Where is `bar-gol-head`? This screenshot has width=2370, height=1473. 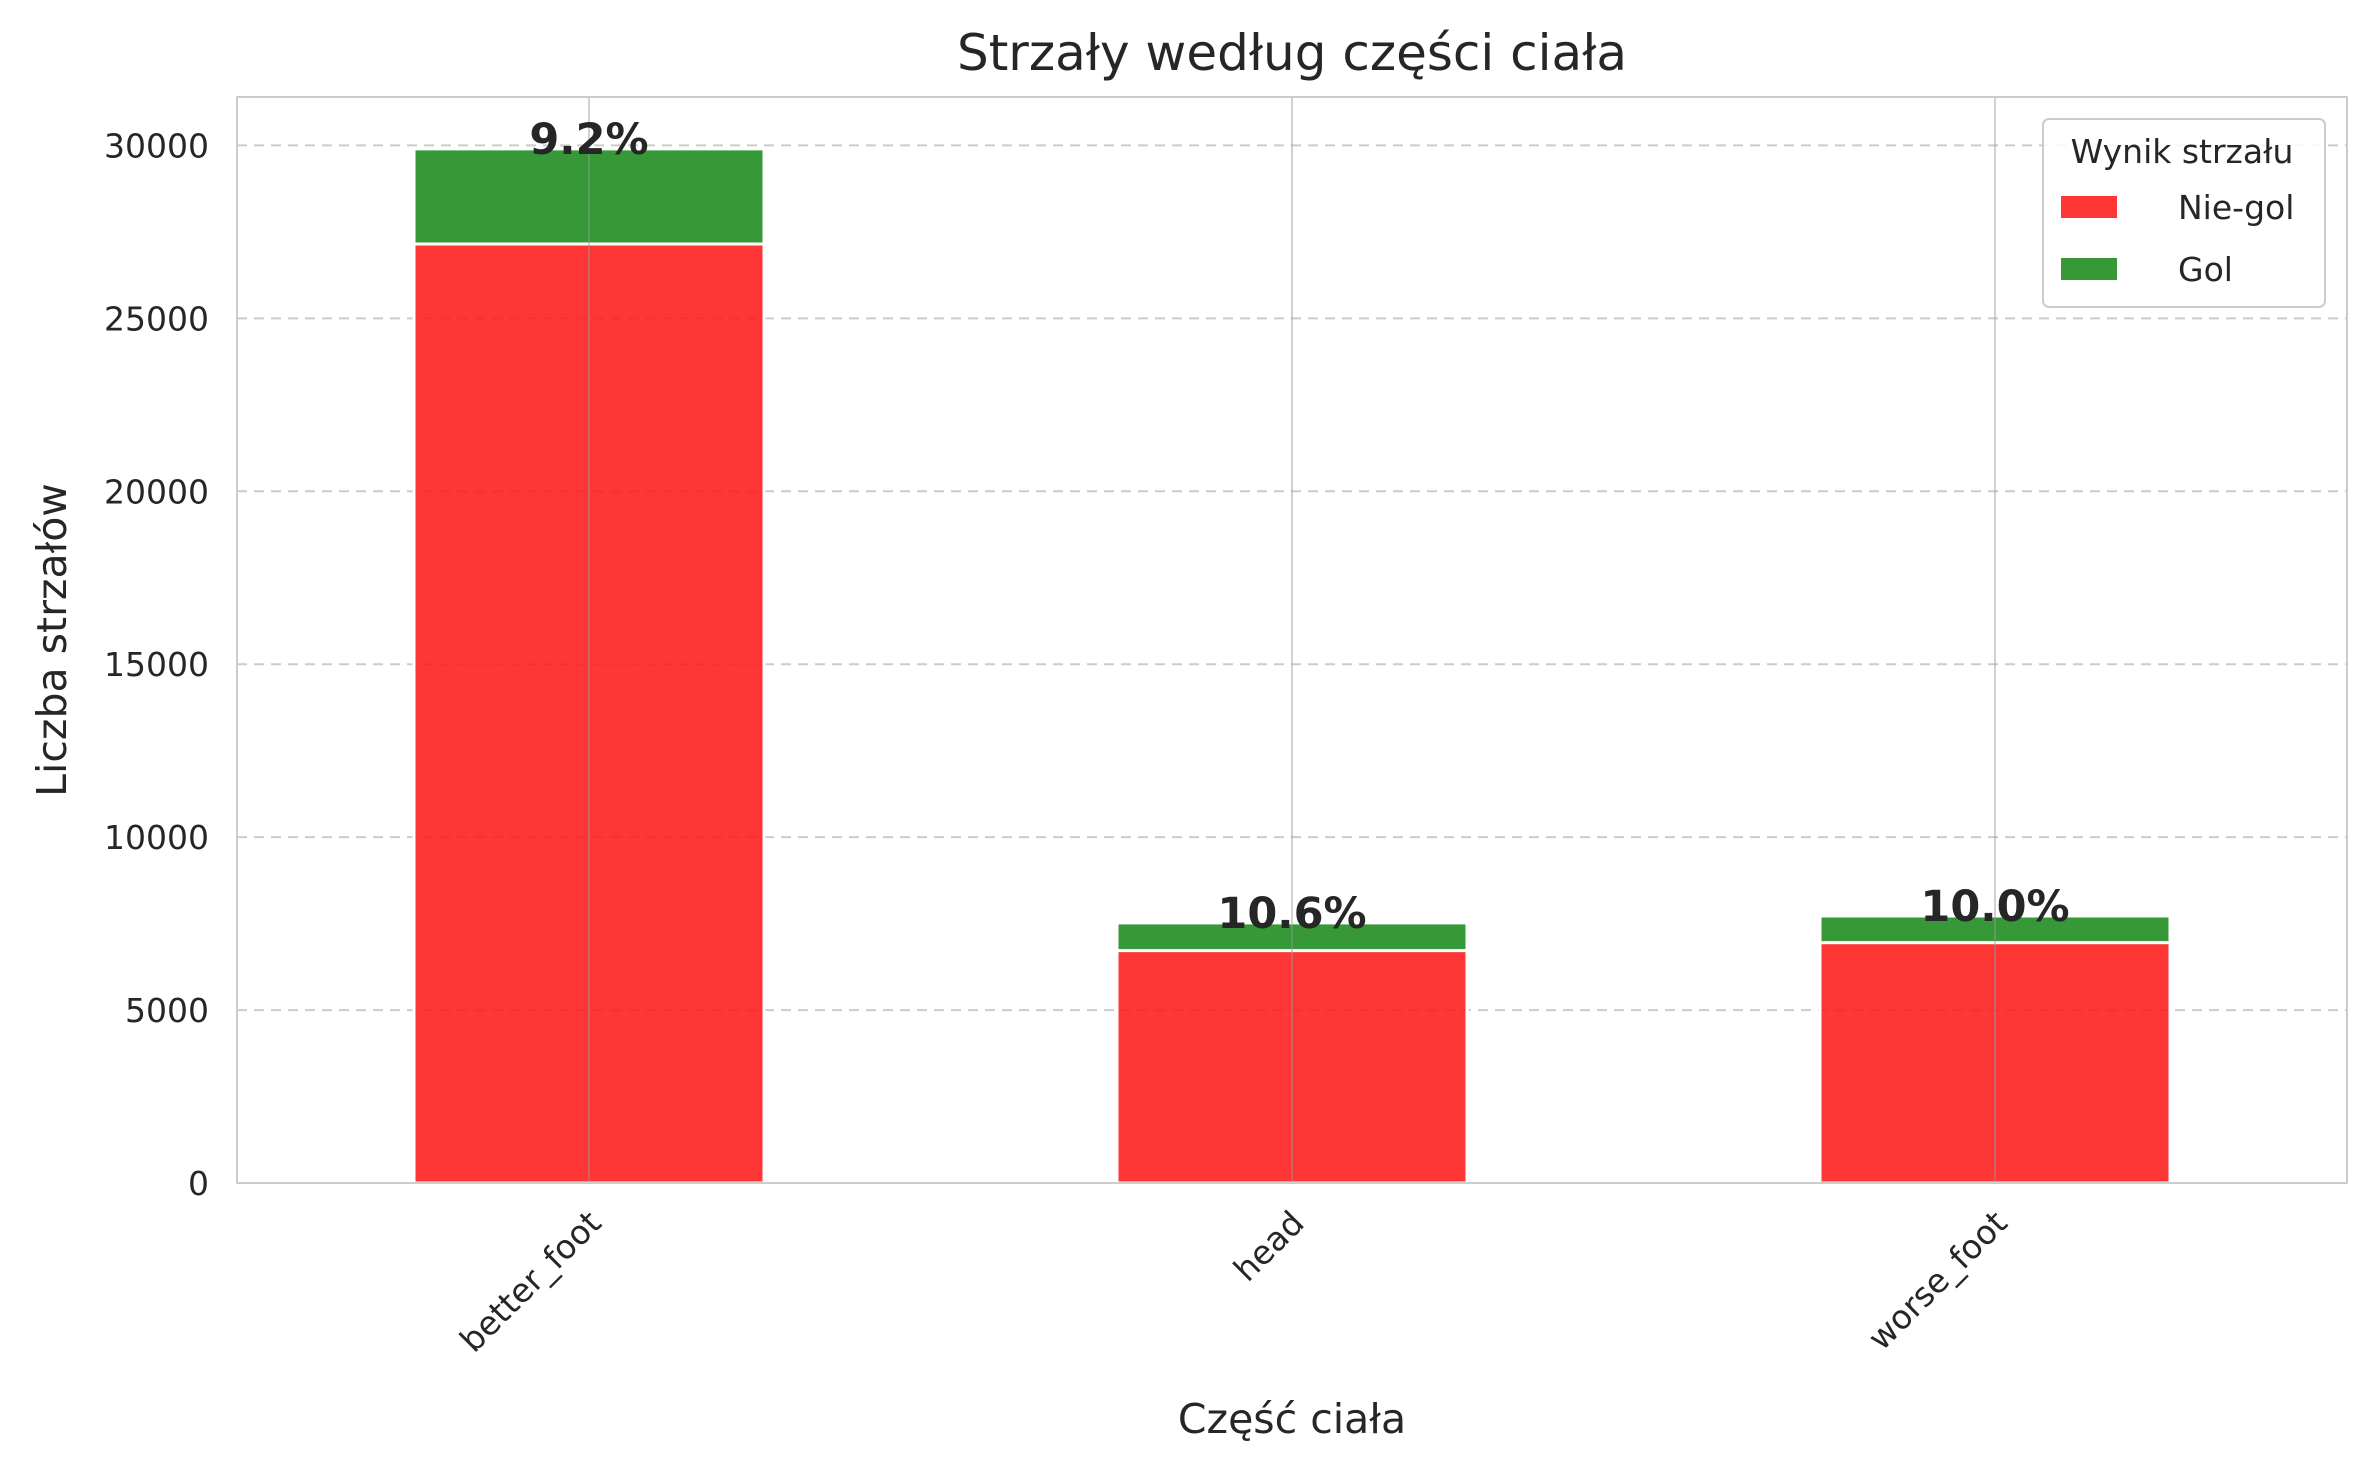
bar-gol-head is located at coordinates (1292, 937).